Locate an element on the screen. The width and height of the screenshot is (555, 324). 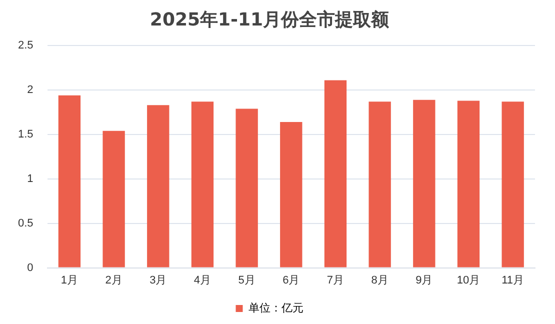
x-tick-label: 11月 is located at coordinates (513, 280).